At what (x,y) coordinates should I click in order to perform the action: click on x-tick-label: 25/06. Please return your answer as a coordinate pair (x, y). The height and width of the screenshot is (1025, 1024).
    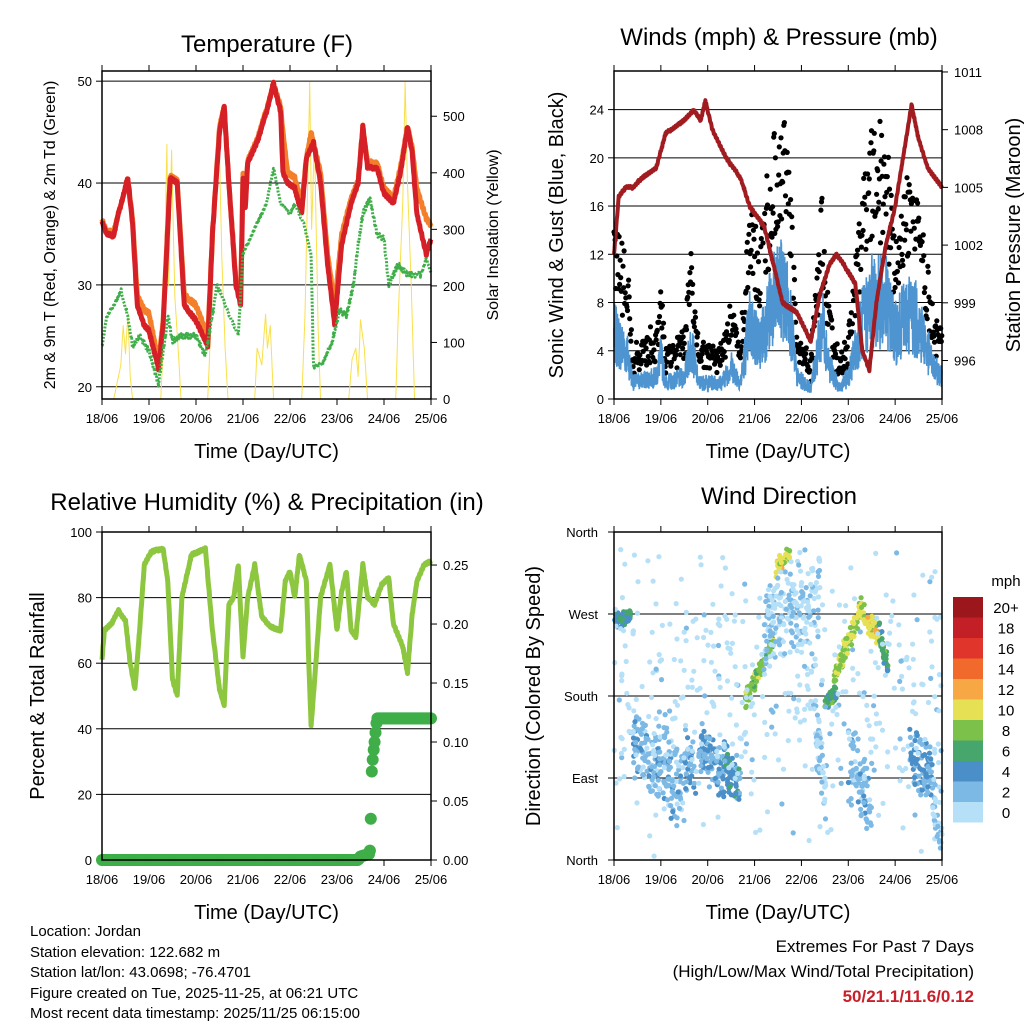
    Looking at the image, I should click on (942, 879).